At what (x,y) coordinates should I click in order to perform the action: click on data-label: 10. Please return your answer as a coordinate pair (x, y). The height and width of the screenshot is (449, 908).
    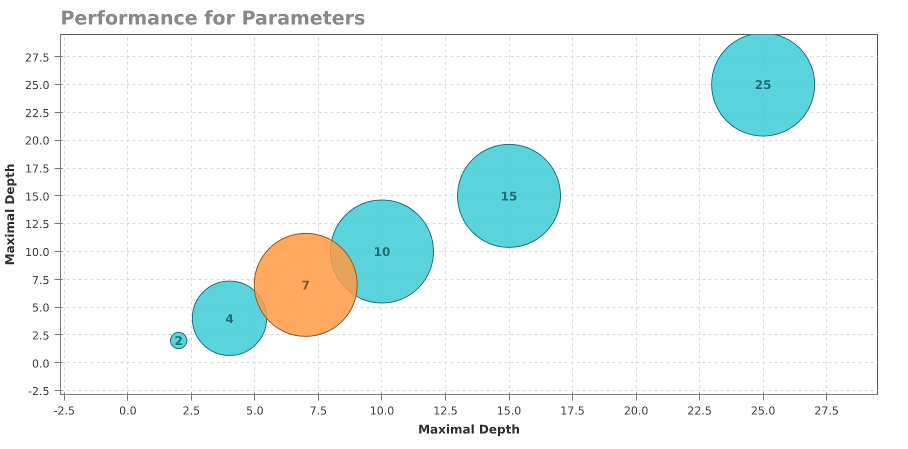
    Looking at the image, I should click on (382, 252).